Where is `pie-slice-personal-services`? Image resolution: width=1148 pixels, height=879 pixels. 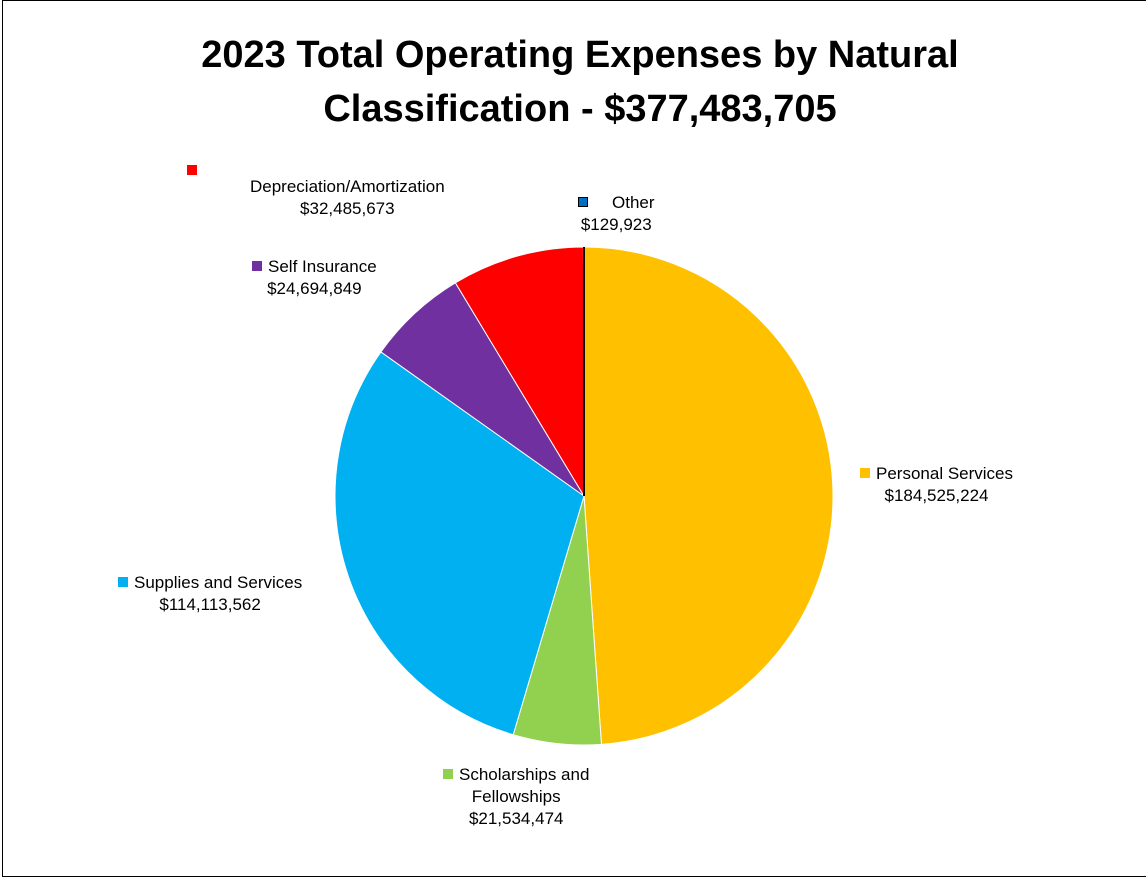
pie-slice-personal-services is located at coordinates (708, 495).